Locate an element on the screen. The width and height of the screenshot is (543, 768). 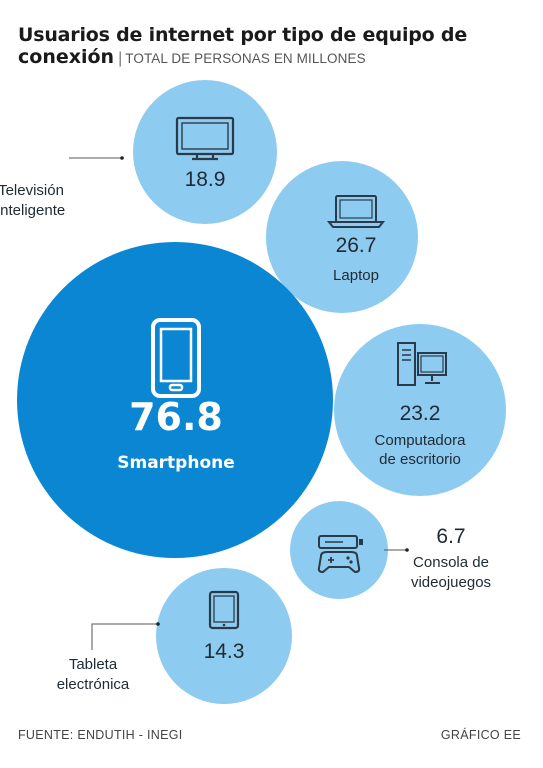
graphic-credit: GRÁFICO EE is located at coordinates (480, 735).